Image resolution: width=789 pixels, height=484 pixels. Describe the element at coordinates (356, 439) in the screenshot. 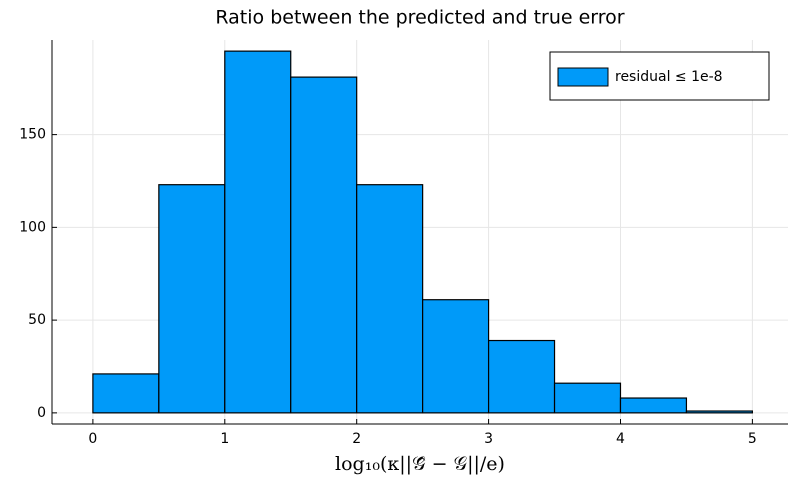

I see `x-tick-label: 2` at that location.